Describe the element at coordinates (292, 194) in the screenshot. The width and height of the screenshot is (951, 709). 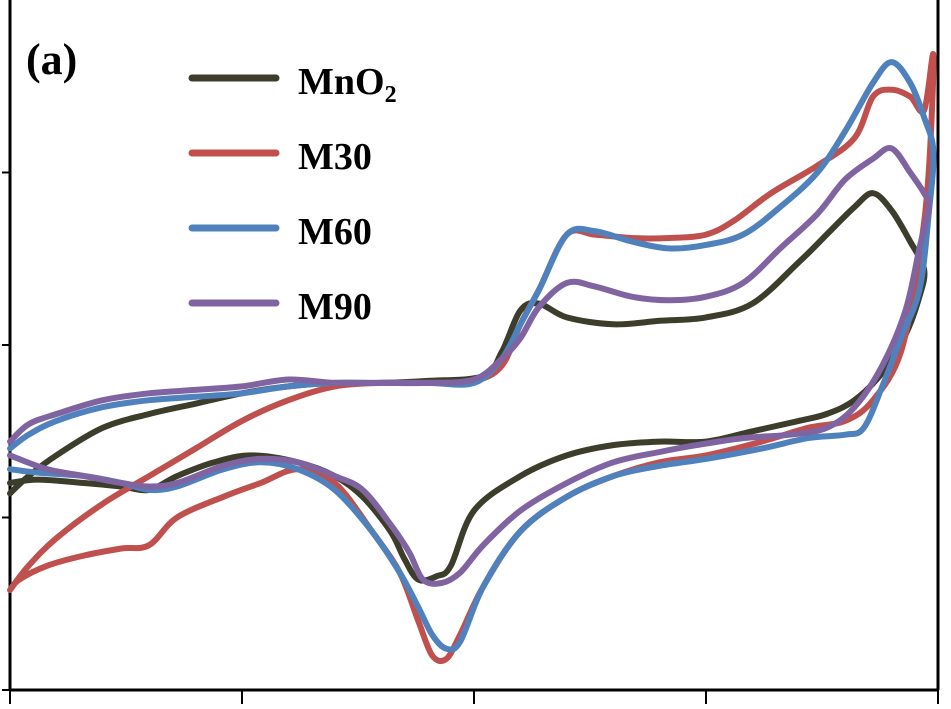
I see `legend: MnO2 M30 M60 M90` at that location.